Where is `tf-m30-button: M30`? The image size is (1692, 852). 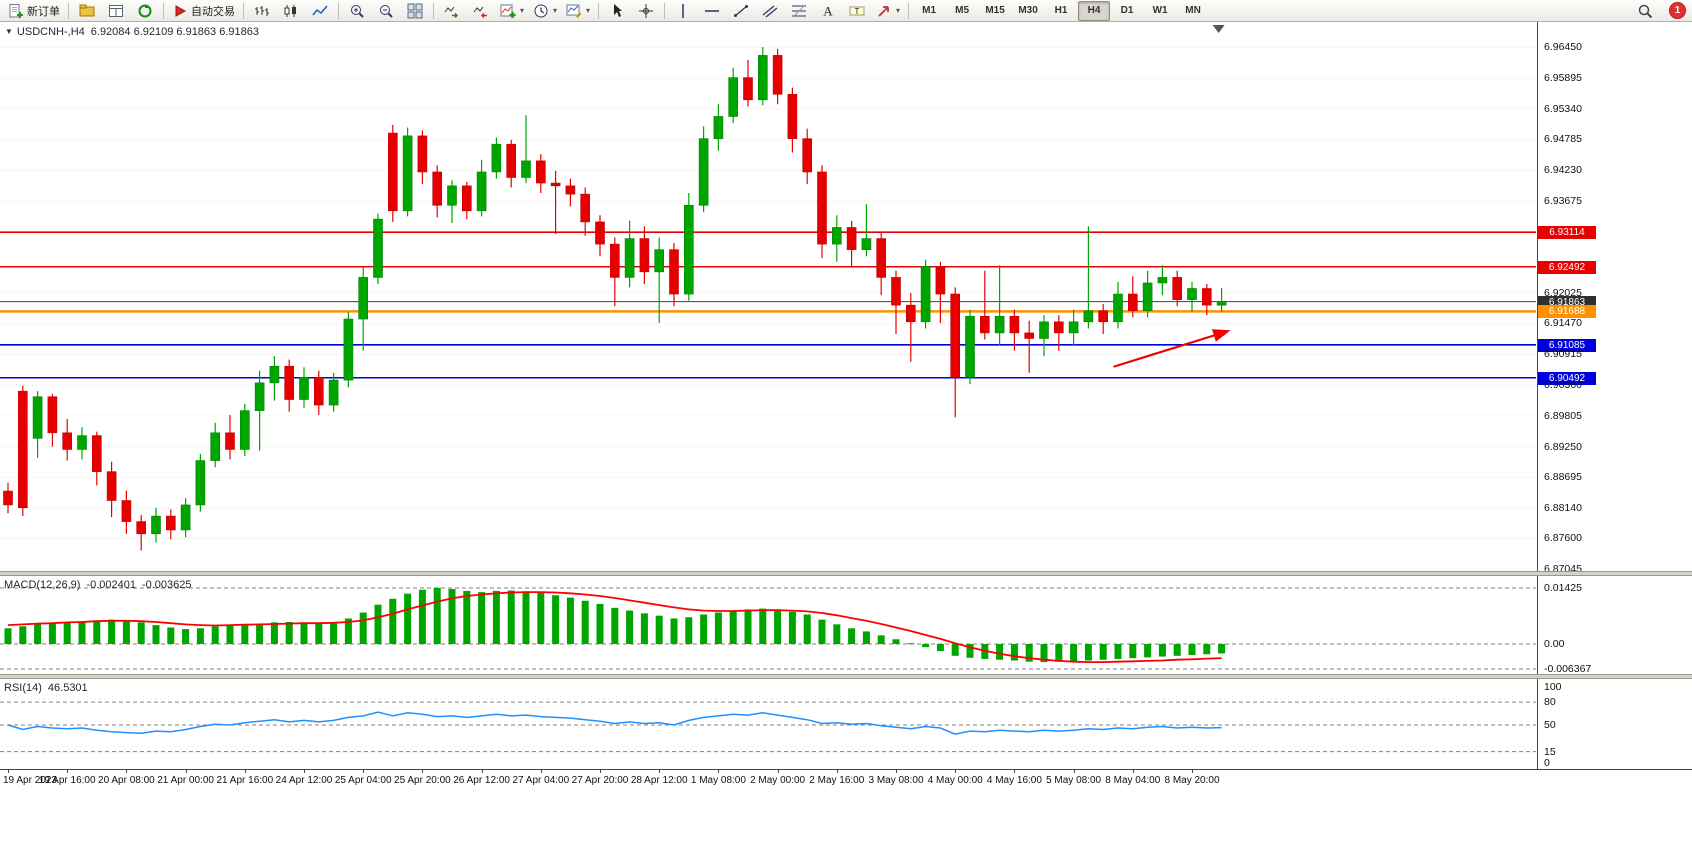
tf-m30-button: M30 is located at coordinates (1028, 11).